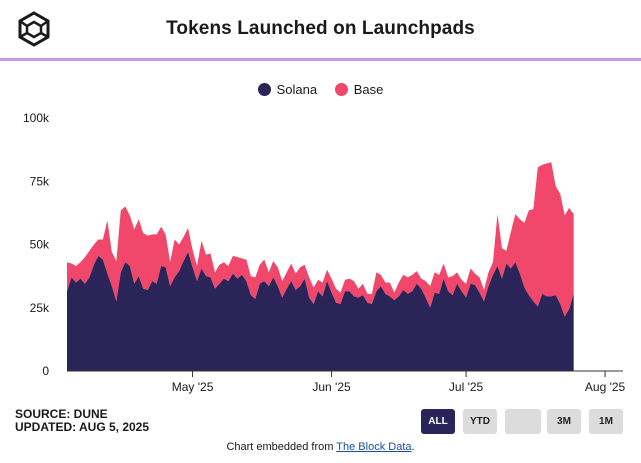 The width and height of the screenshot is (641, 463). What do you see at coordinates (297, 89) in the screenshot?
I see `legend-label-solana: Solana` at bounding box center [297, 89].